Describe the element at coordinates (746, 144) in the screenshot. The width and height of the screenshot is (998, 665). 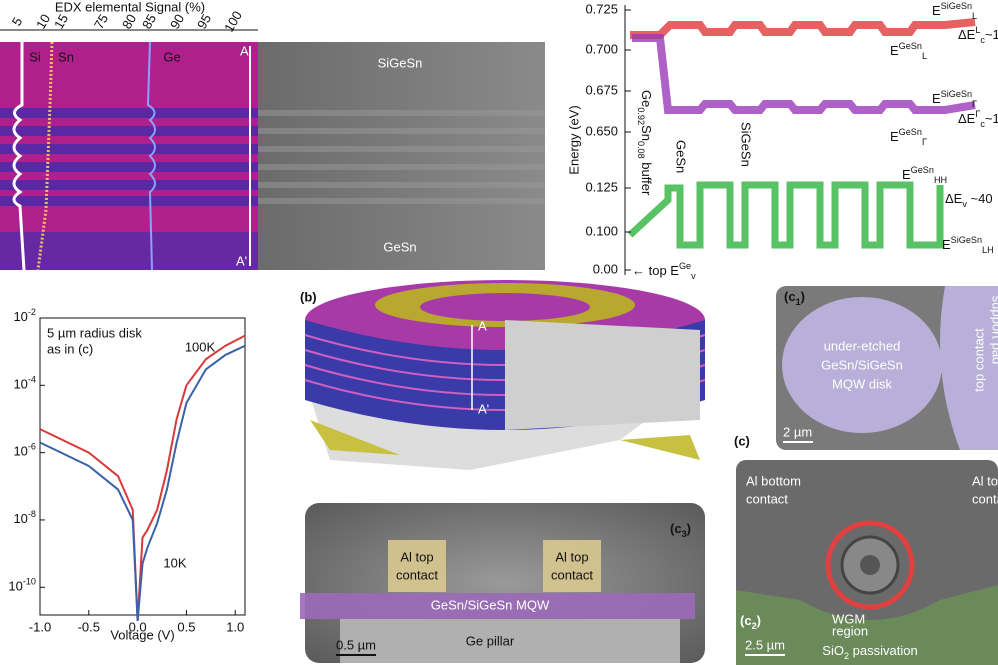
I see `layer-label: SiGeSn` at that location.